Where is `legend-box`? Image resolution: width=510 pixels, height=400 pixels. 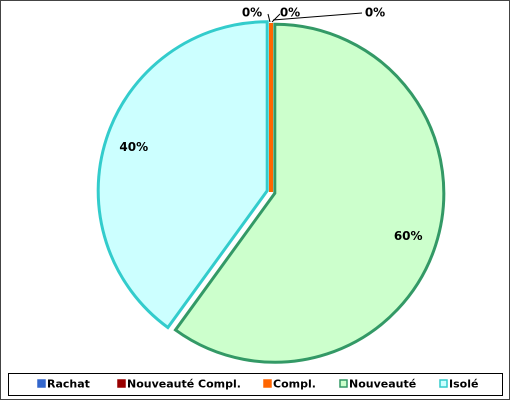 legend-box is located at coordinates (255, 384).